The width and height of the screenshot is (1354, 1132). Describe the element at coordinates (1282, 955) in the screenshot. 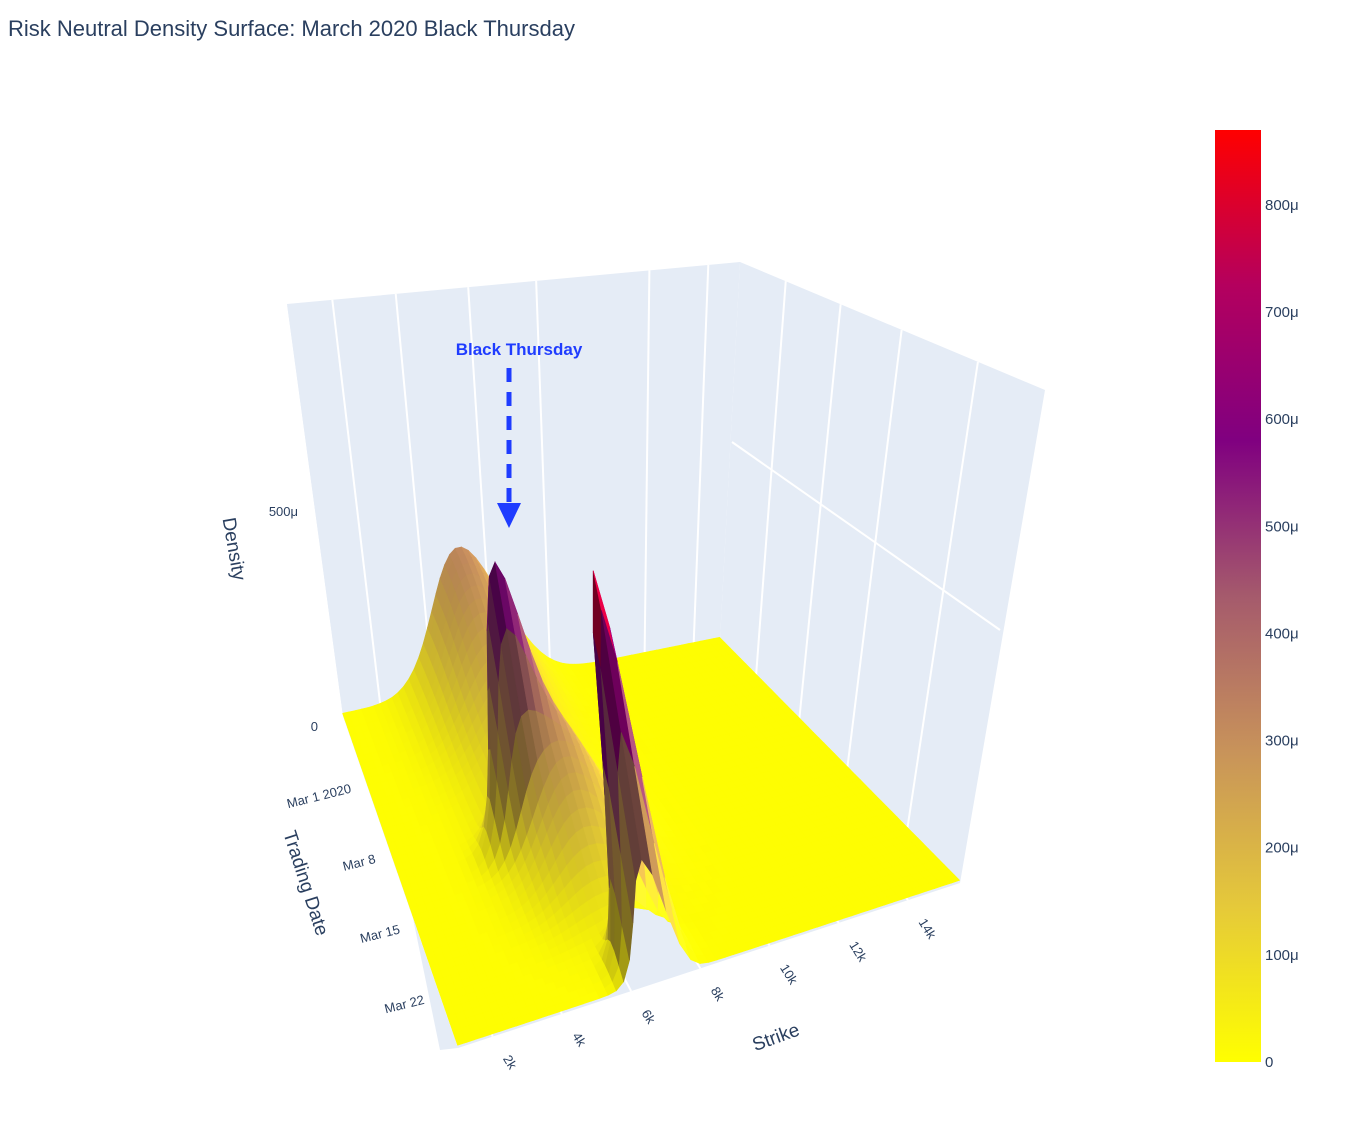

I see `colorbar-tick-label: 100μ` at that location.